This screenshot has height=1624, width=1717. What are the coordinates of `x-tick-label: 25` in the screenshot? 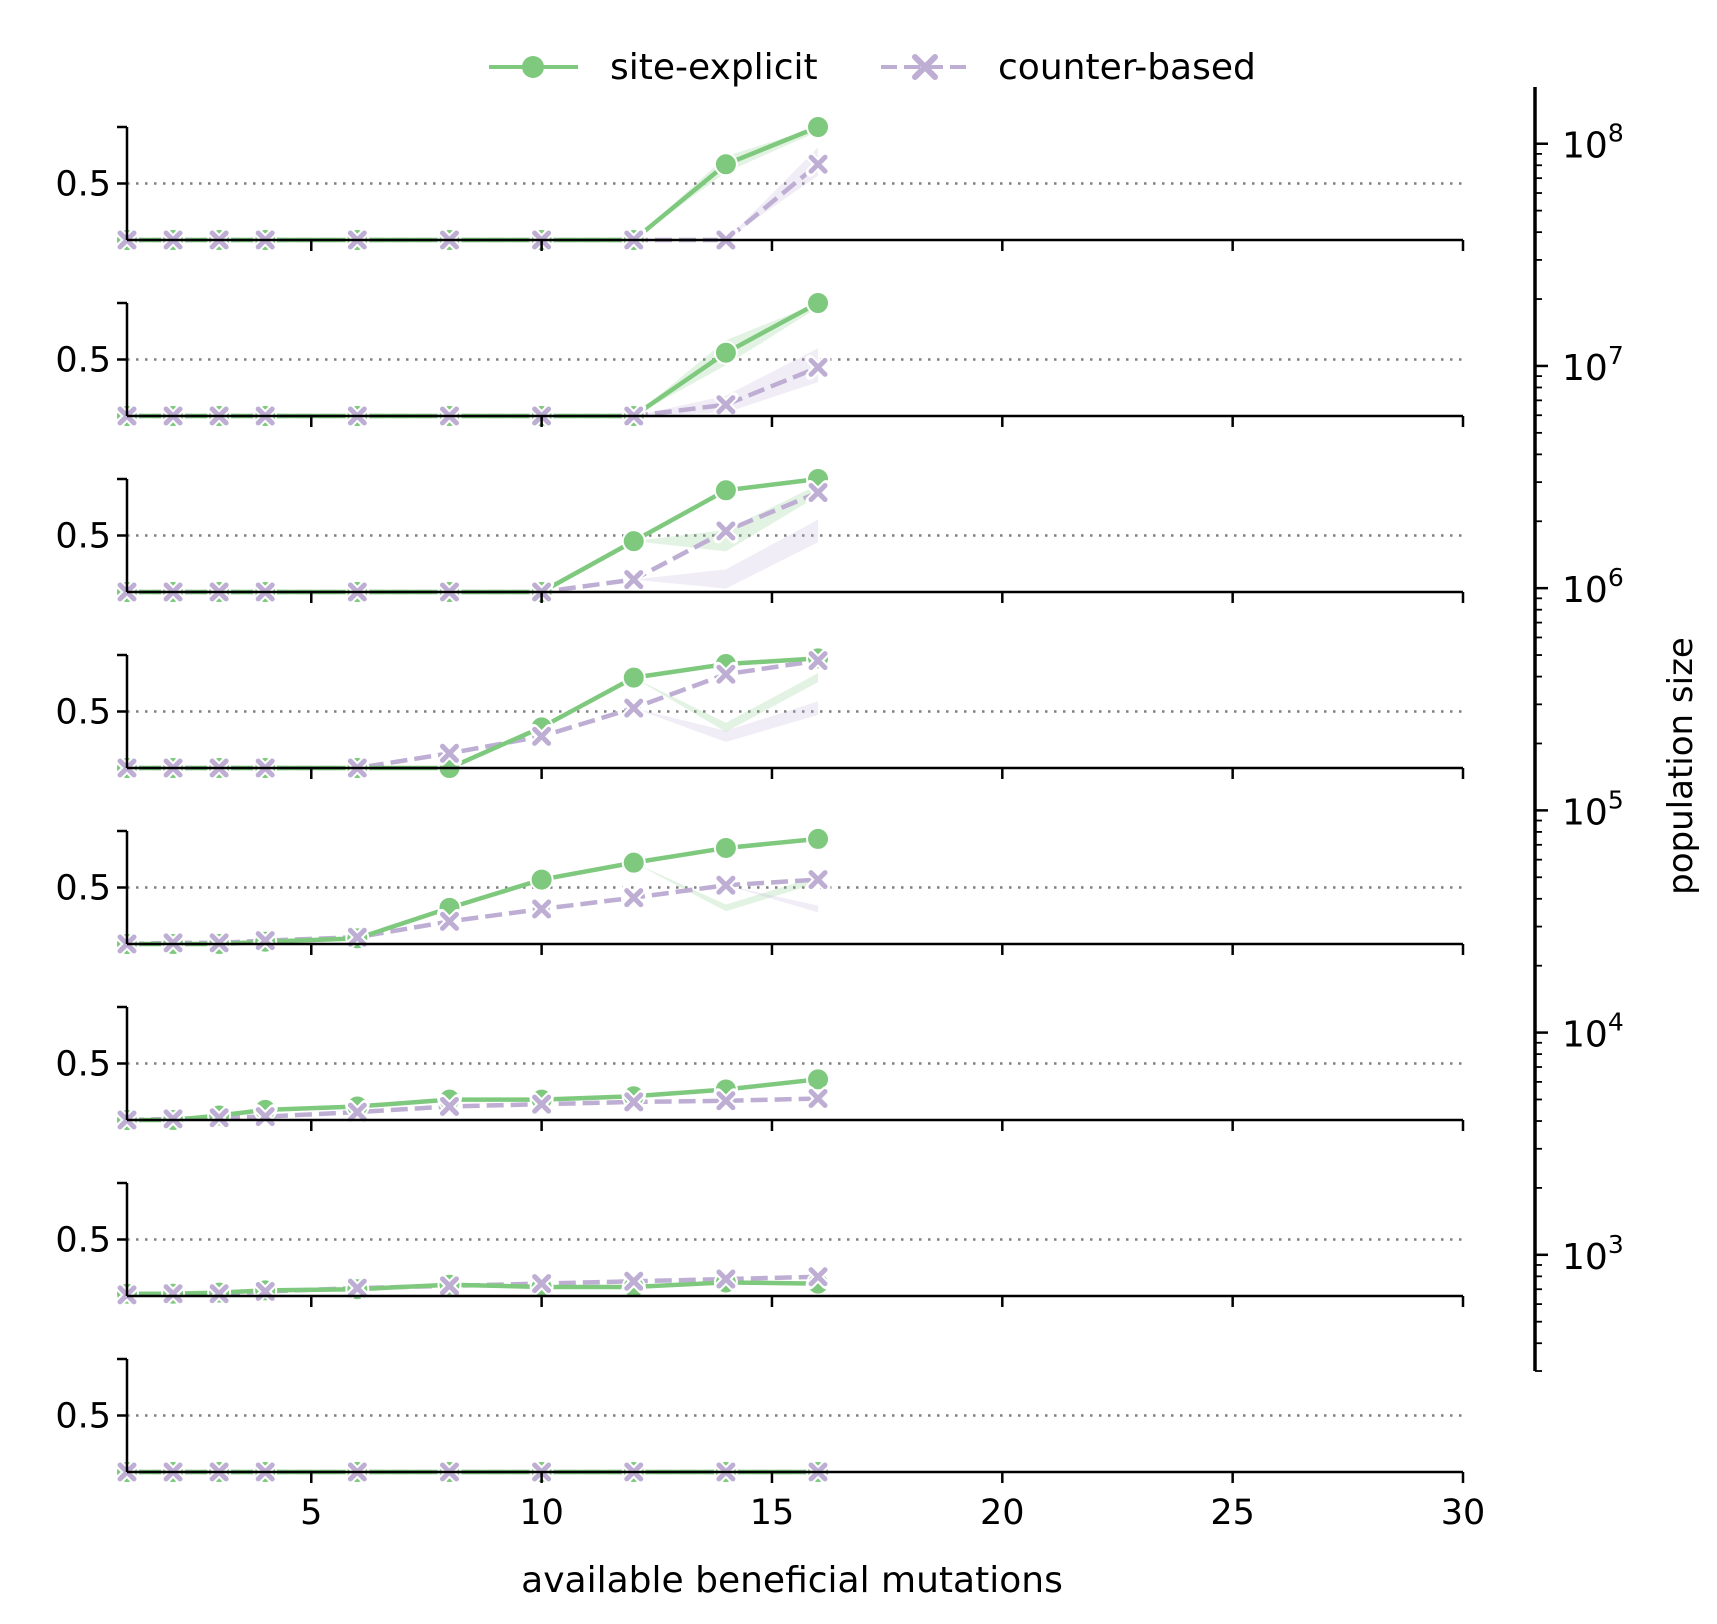 It's located at (1232, 1513).